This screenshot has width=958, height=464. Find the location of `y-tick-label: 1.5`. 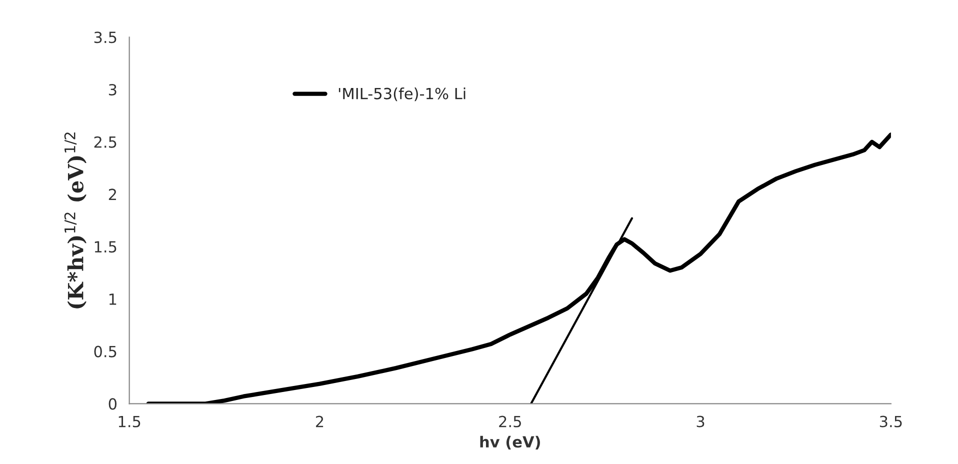

y-tick-label: 1.5 is located at coordinates (105, 247).